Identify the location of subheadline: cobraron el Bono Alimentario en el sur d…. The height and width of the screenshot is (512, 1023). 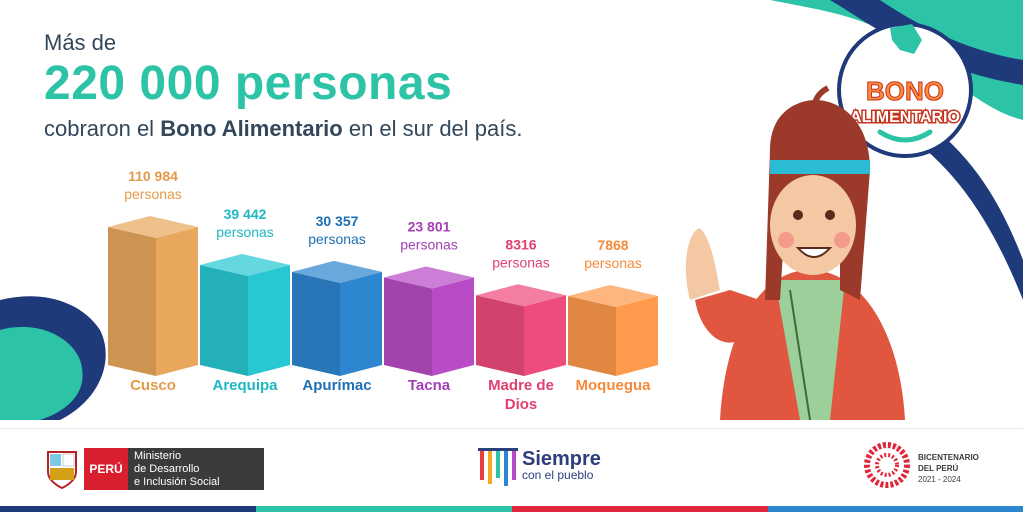
(283, 129).